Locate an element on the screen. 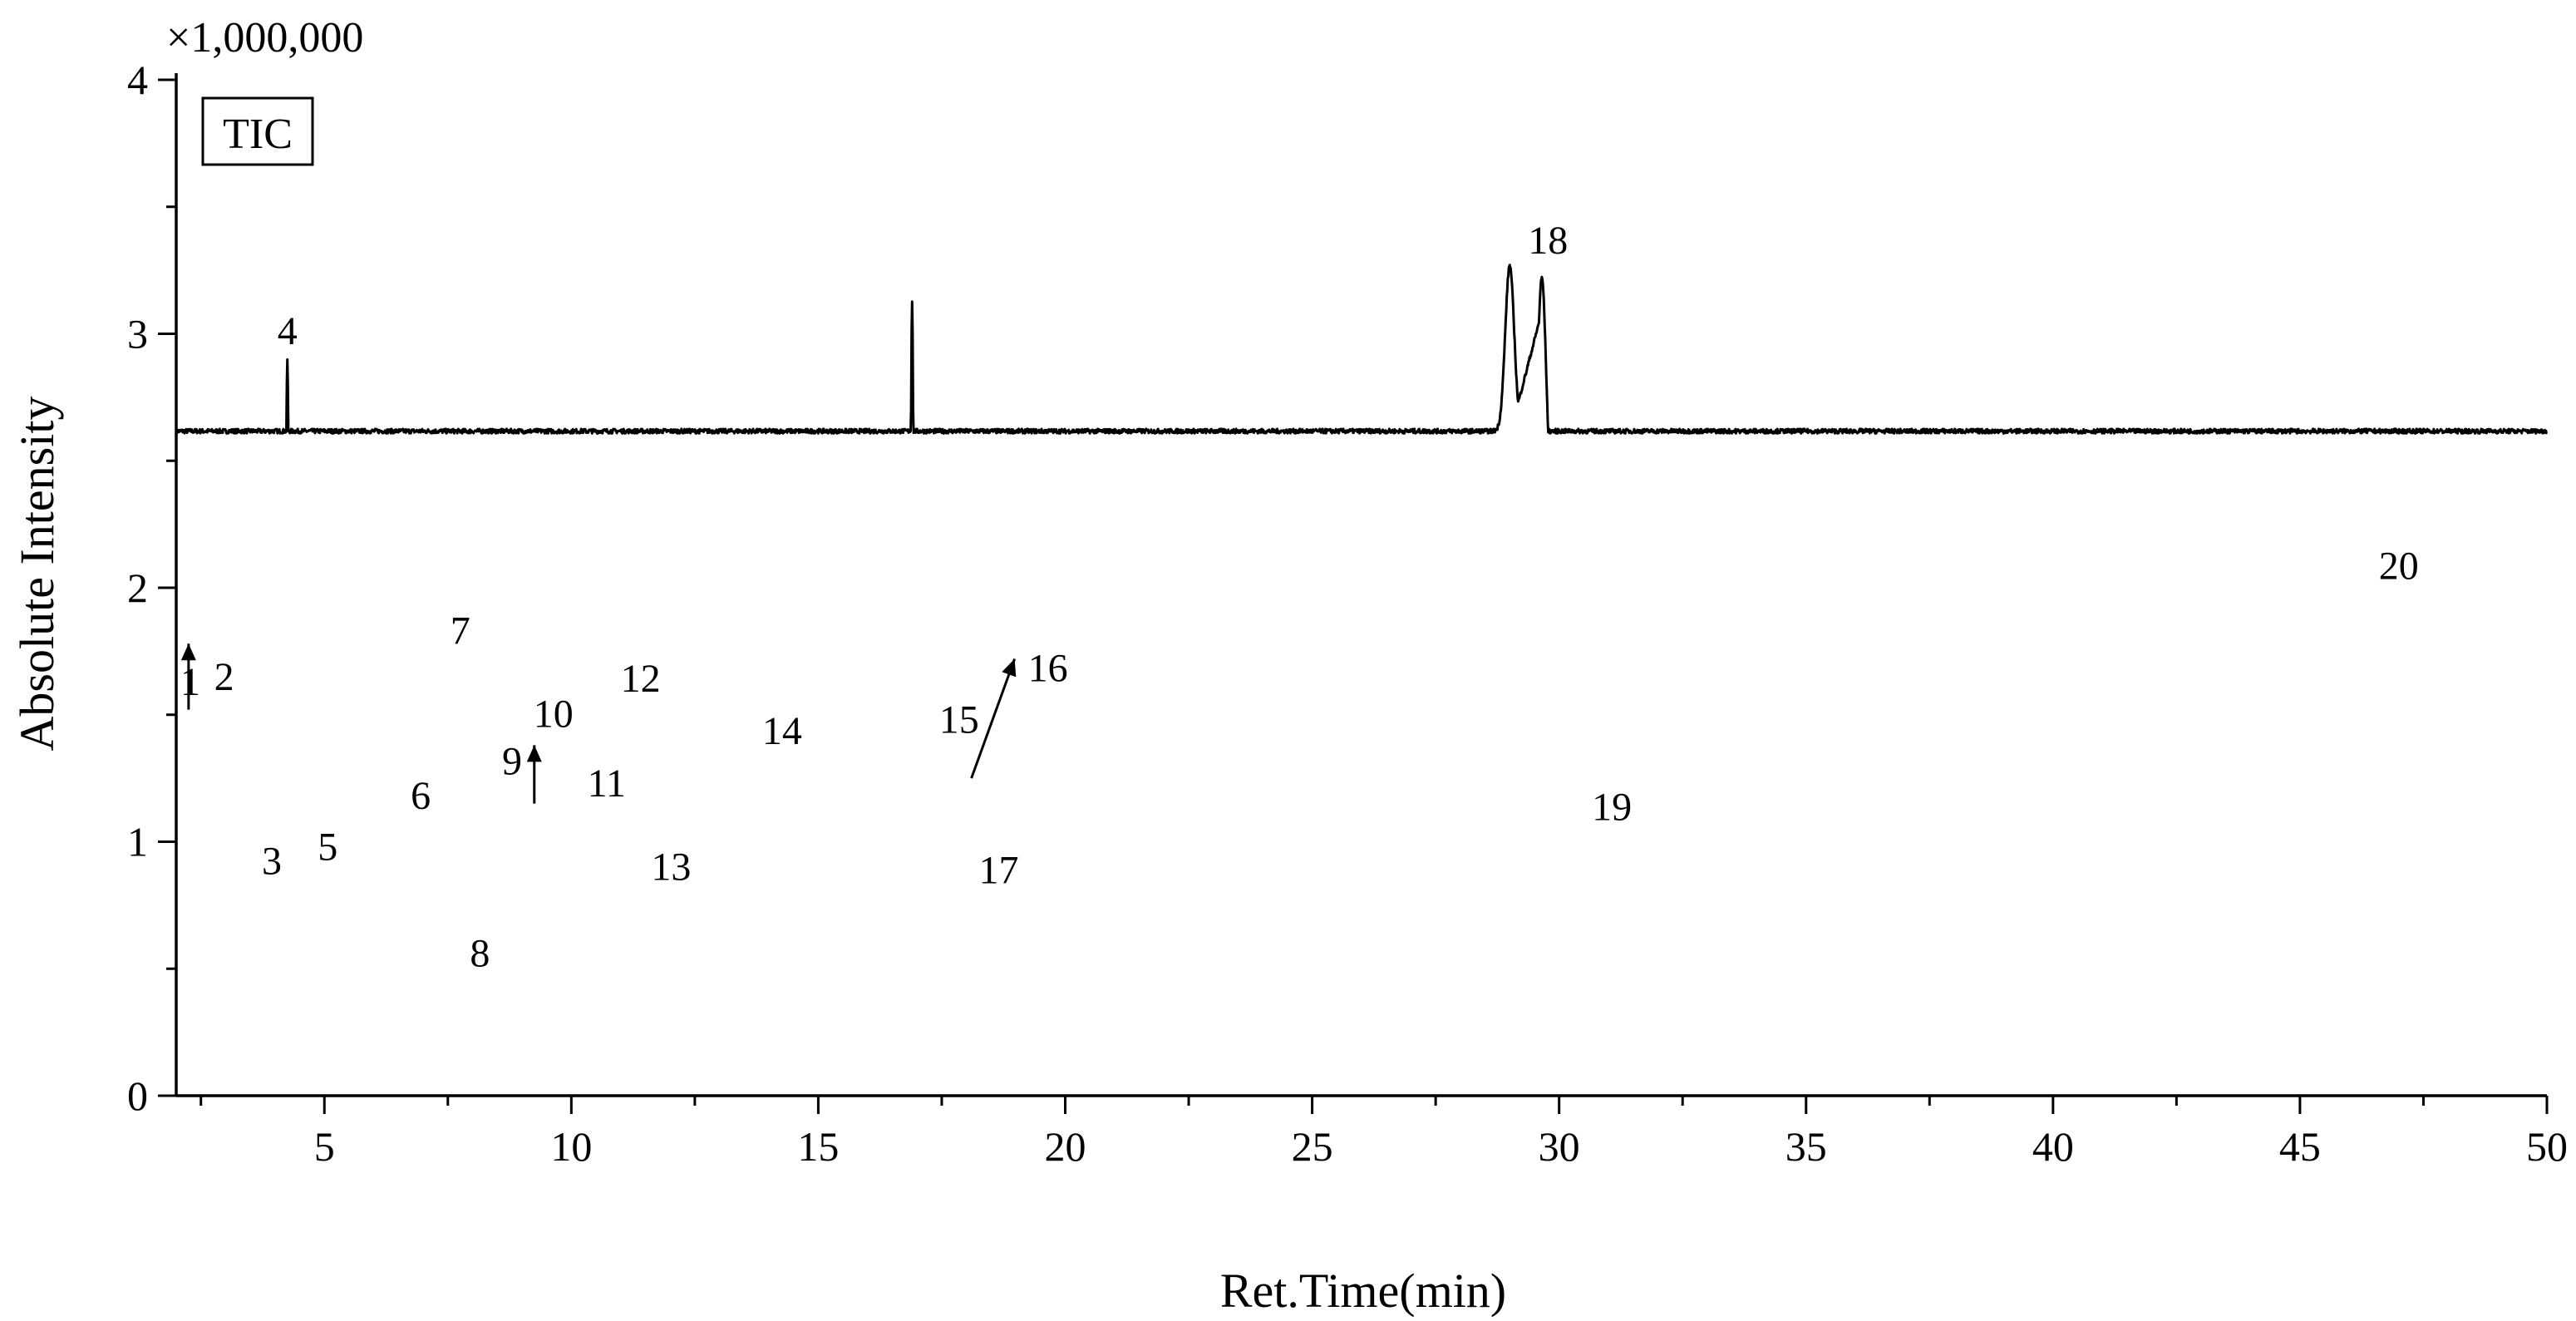 The image size is (2576, 1321). peak-label-18: 18 is located at coordinates (1548, 241).